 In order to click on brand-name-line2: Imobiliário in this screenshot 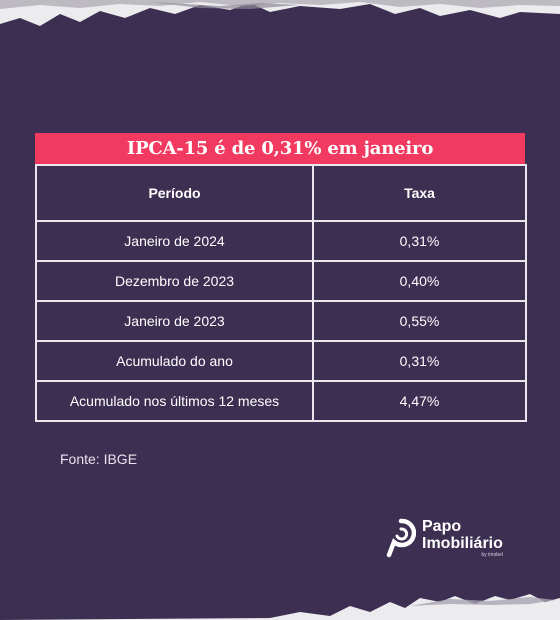, I will do `click(462, 543)`.